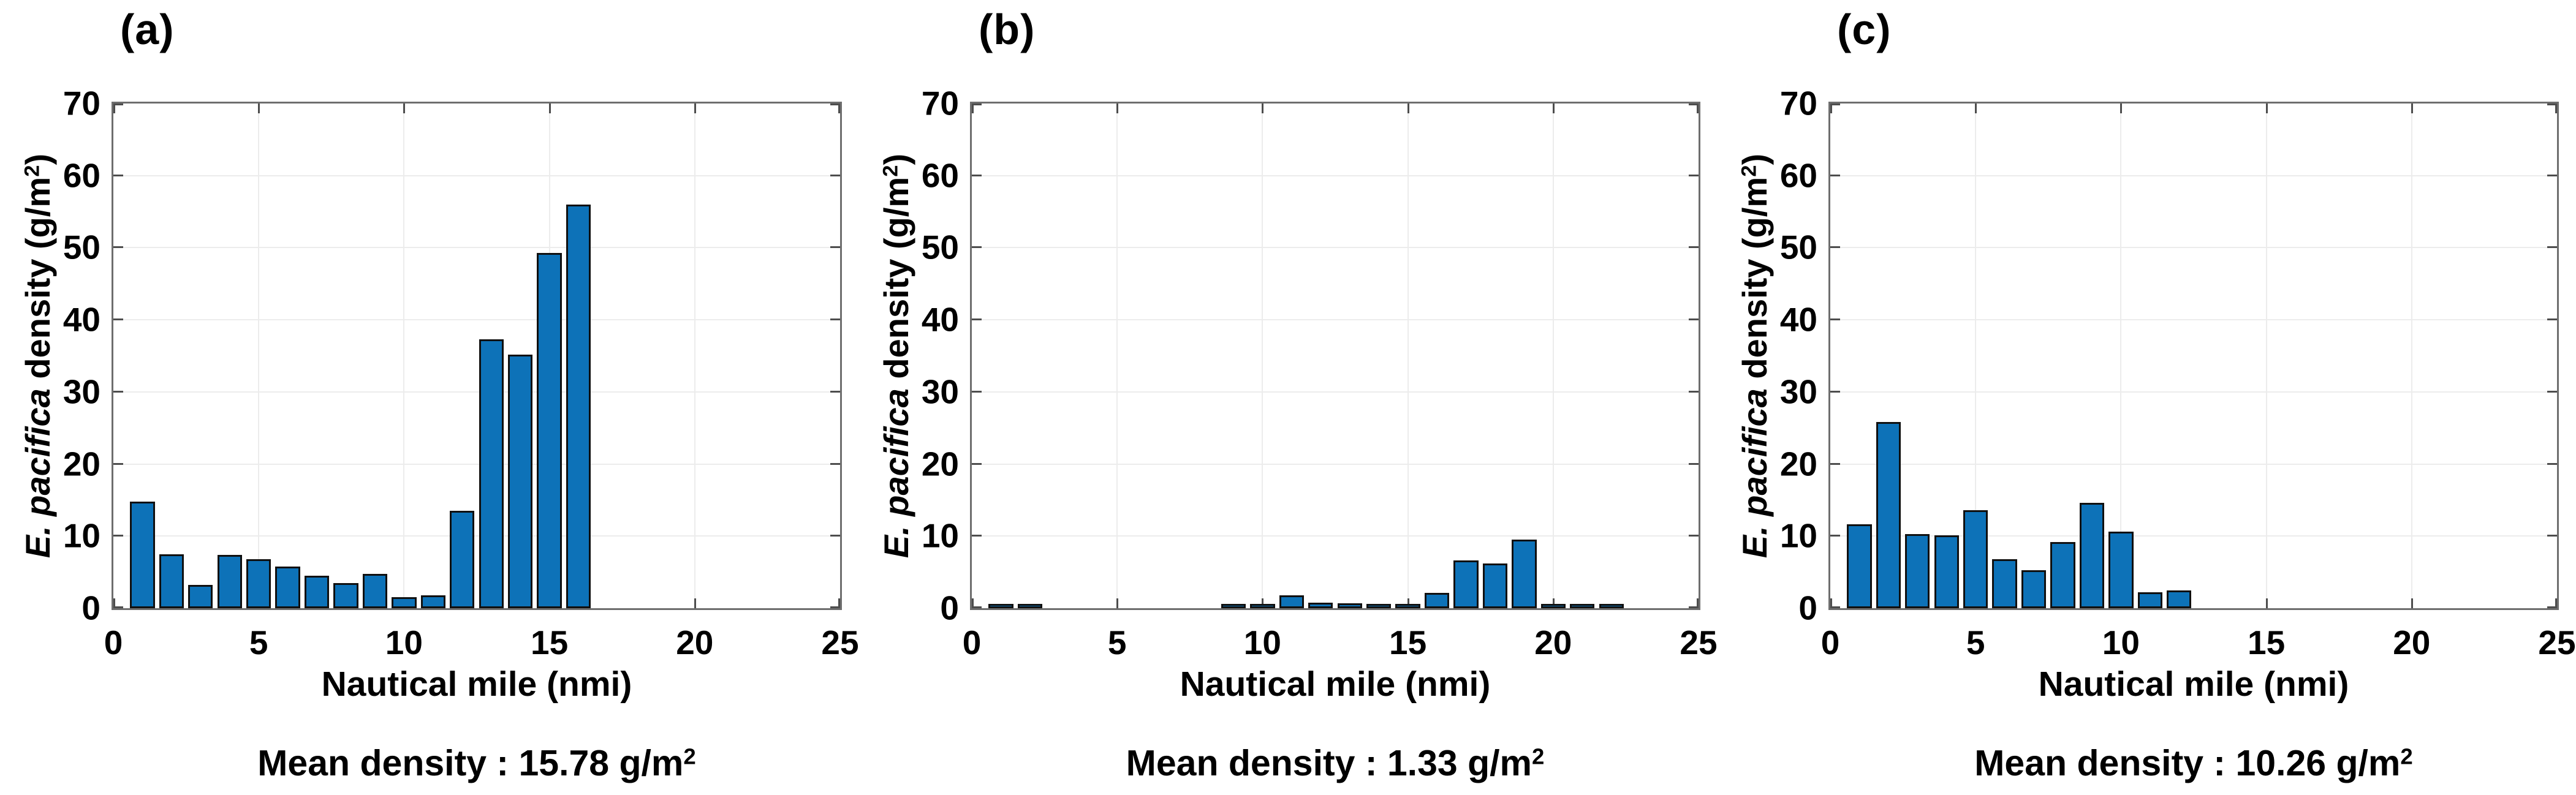 This screenshot has height=795, width=2576. What do you see at coordinates (549, 430) in the screenshot?
I see `bar-x15` at bounding box center [549, 430].